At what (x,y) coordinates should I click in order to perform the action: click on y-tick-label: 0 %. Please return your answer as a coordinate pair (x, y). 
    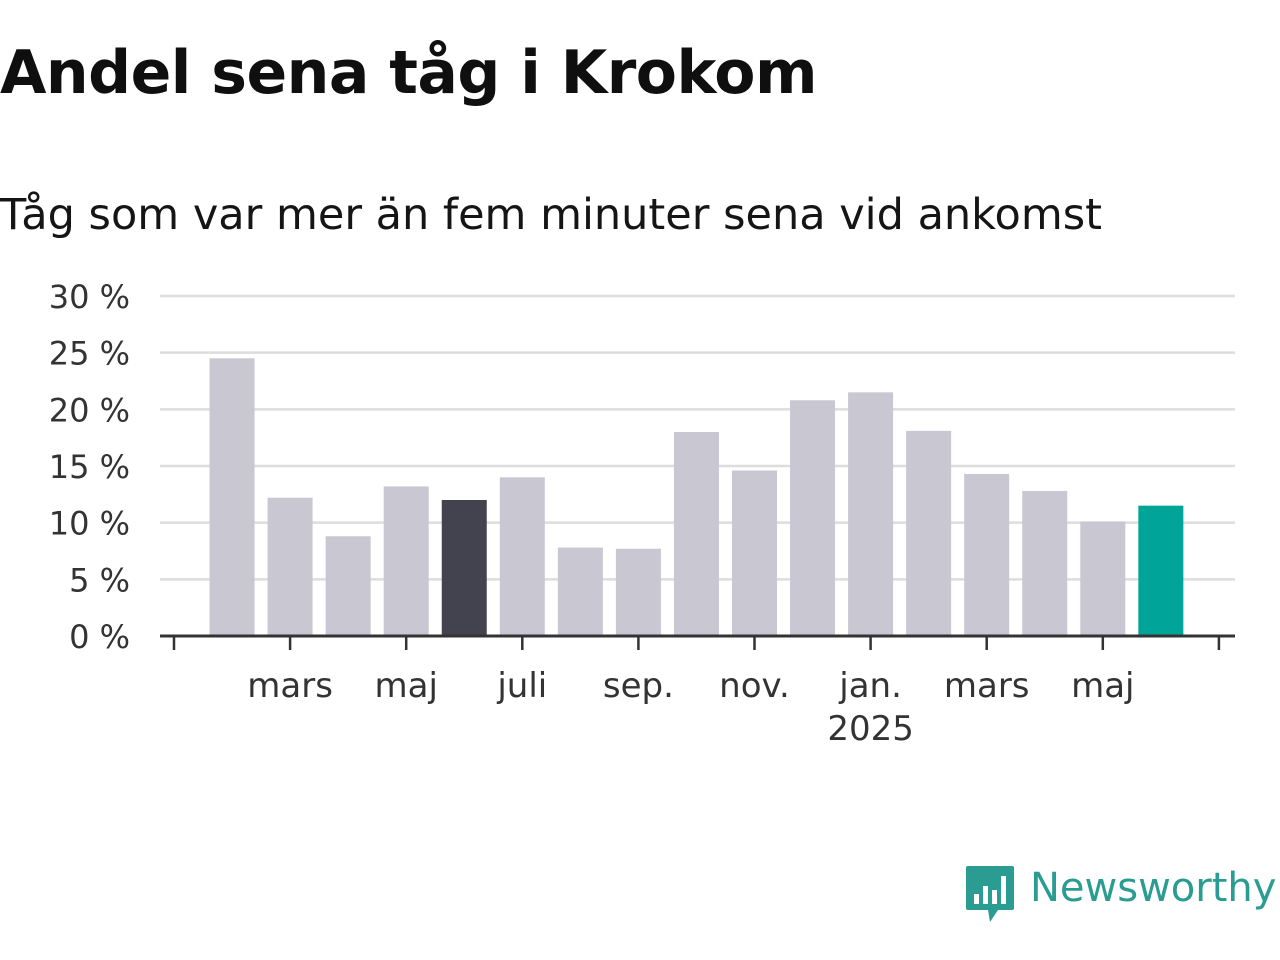
    Looking at the image, I should click on (99, 637).